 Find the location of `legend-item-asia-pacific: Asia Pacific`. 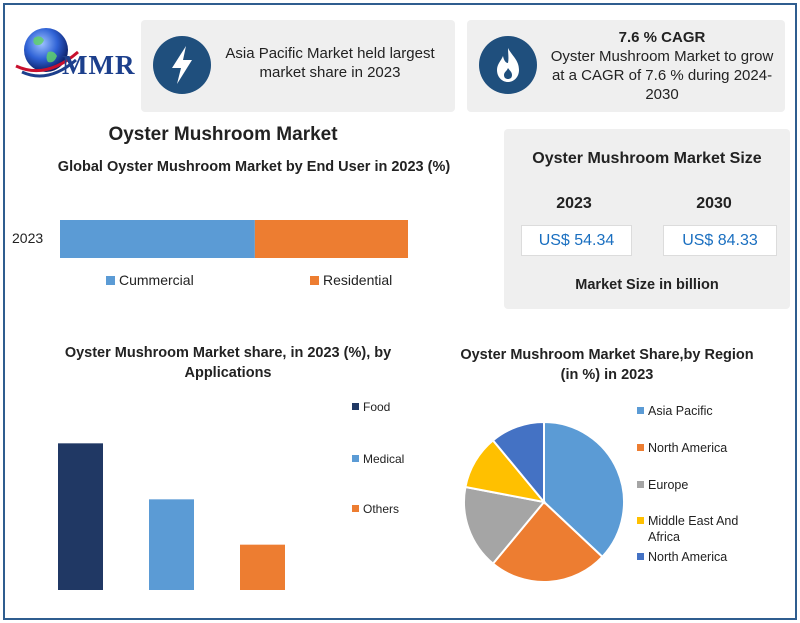

legend-item-asia-pacific: Asia Pacific is located at coordinates (707, 411).